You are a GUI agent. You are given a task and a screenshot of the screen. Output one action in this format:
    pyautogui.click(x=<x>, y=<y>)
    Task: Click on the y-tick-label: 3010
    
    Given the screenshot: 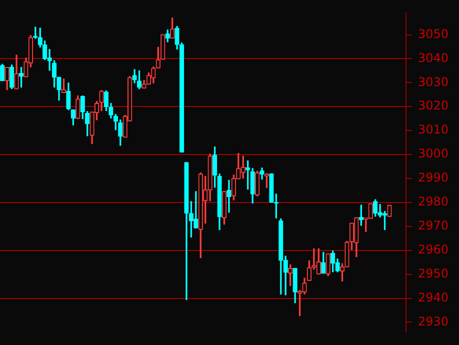 What is the action you would take?
    pyautogui.click(x=433, y=129)
    